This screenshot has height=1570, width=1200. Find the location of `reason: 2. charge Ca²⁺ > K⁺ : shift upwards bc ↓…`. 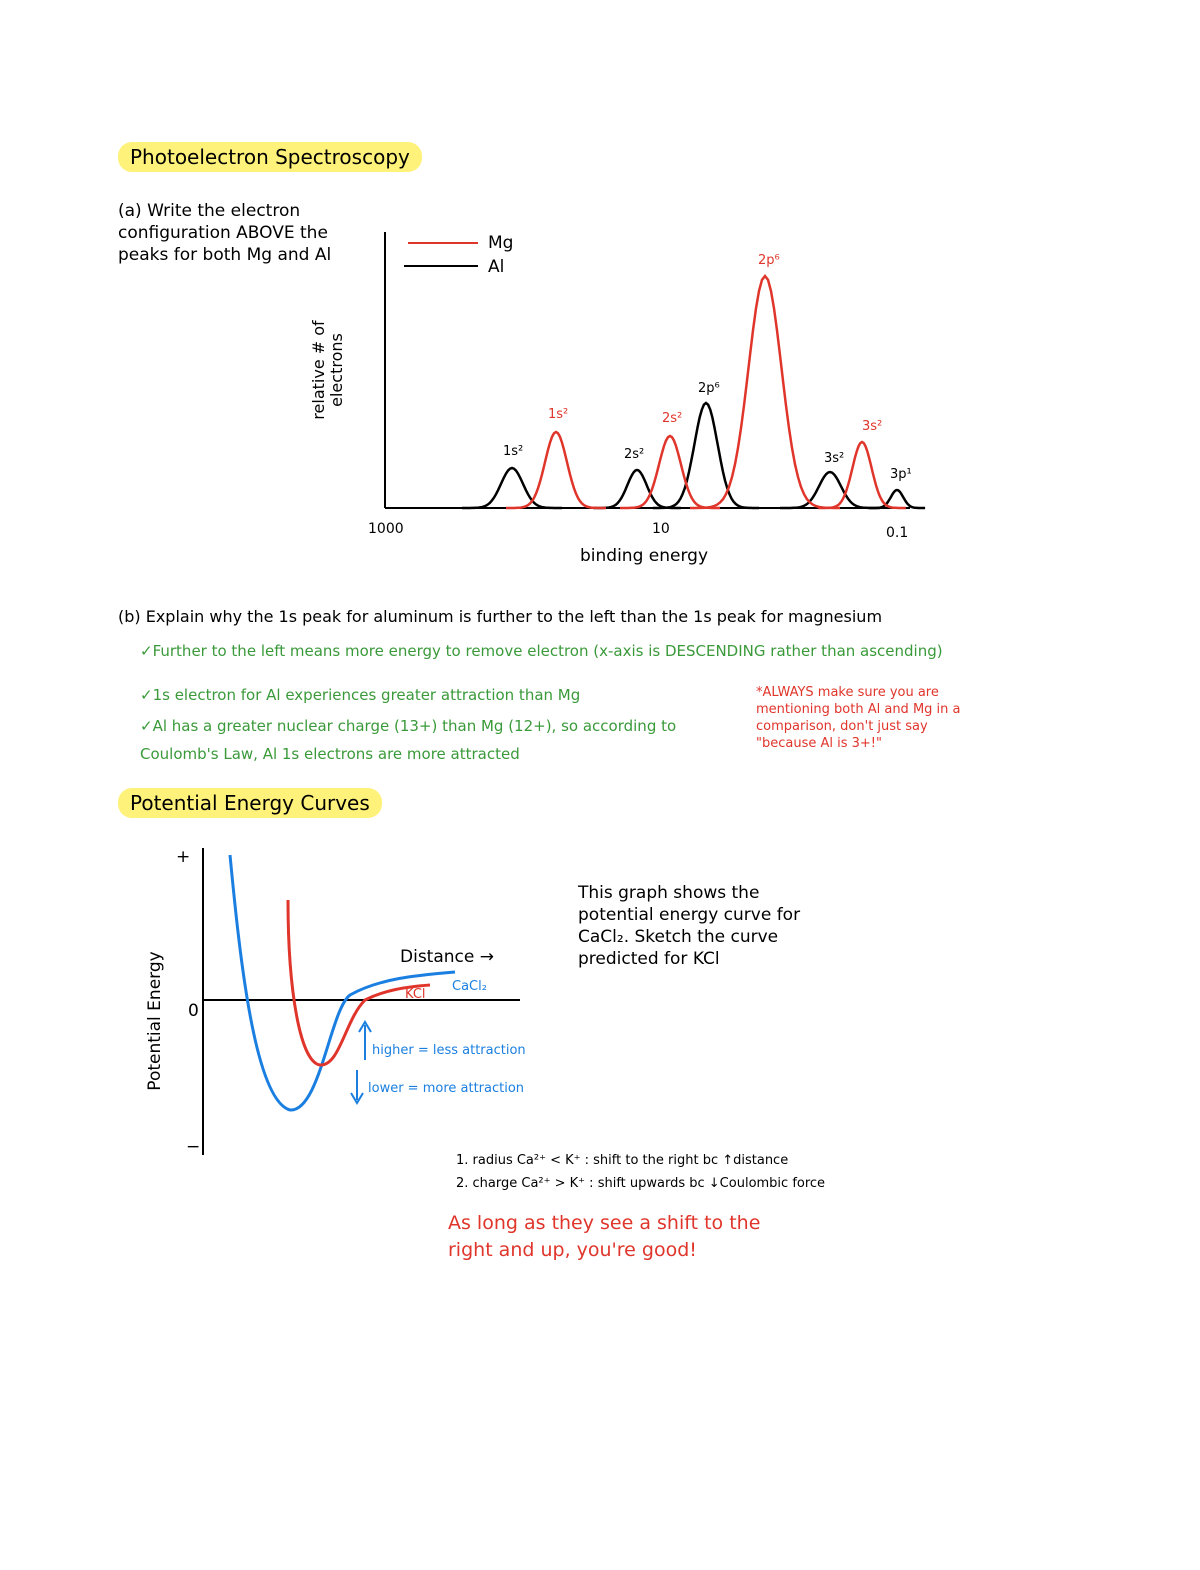

reason: 2. charge Ca²⁺ > K⁺ : shift upwards bc ↓… is located at coordinates (641, 1183).